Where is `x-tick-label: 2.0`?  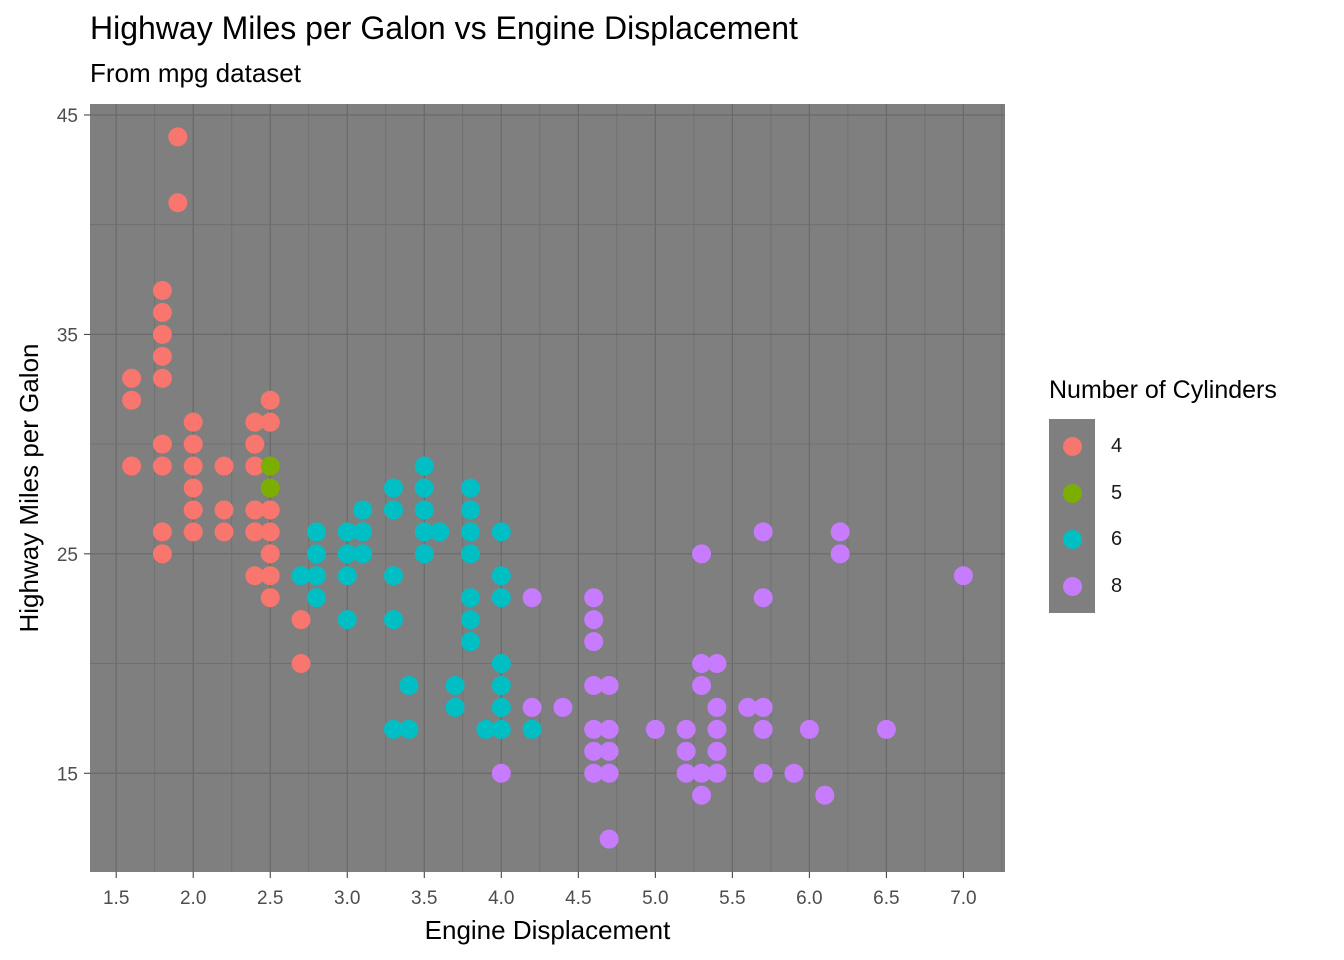
x-tick-label: 2.0 is located at coordinates (193, 898).